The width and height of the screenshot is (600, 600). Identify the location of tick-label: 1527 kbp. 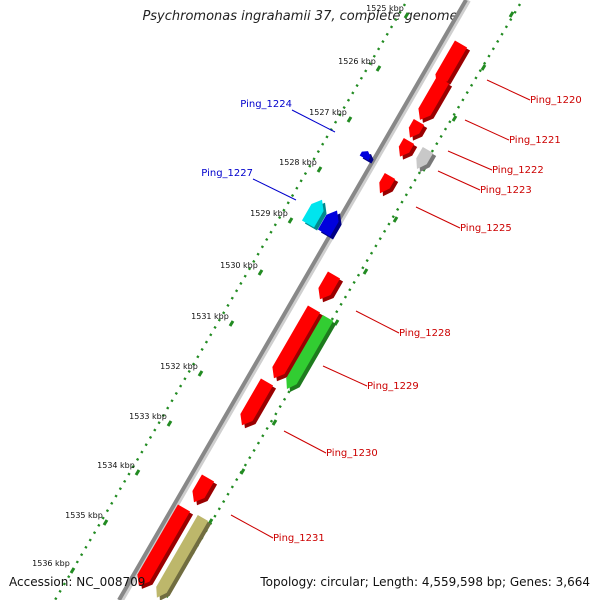
(328, 112).